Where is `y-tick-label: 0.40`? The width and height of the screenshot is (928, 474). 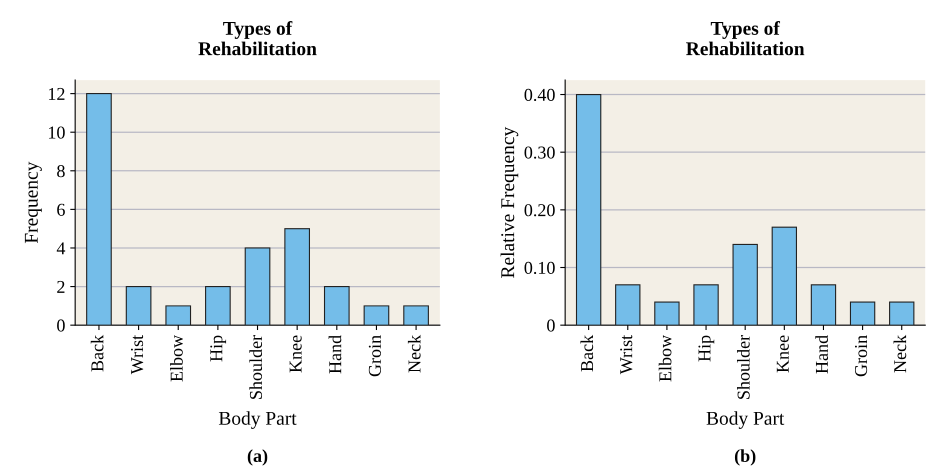
y-tick-label: 0.40 is located at coordinates (539, 95).